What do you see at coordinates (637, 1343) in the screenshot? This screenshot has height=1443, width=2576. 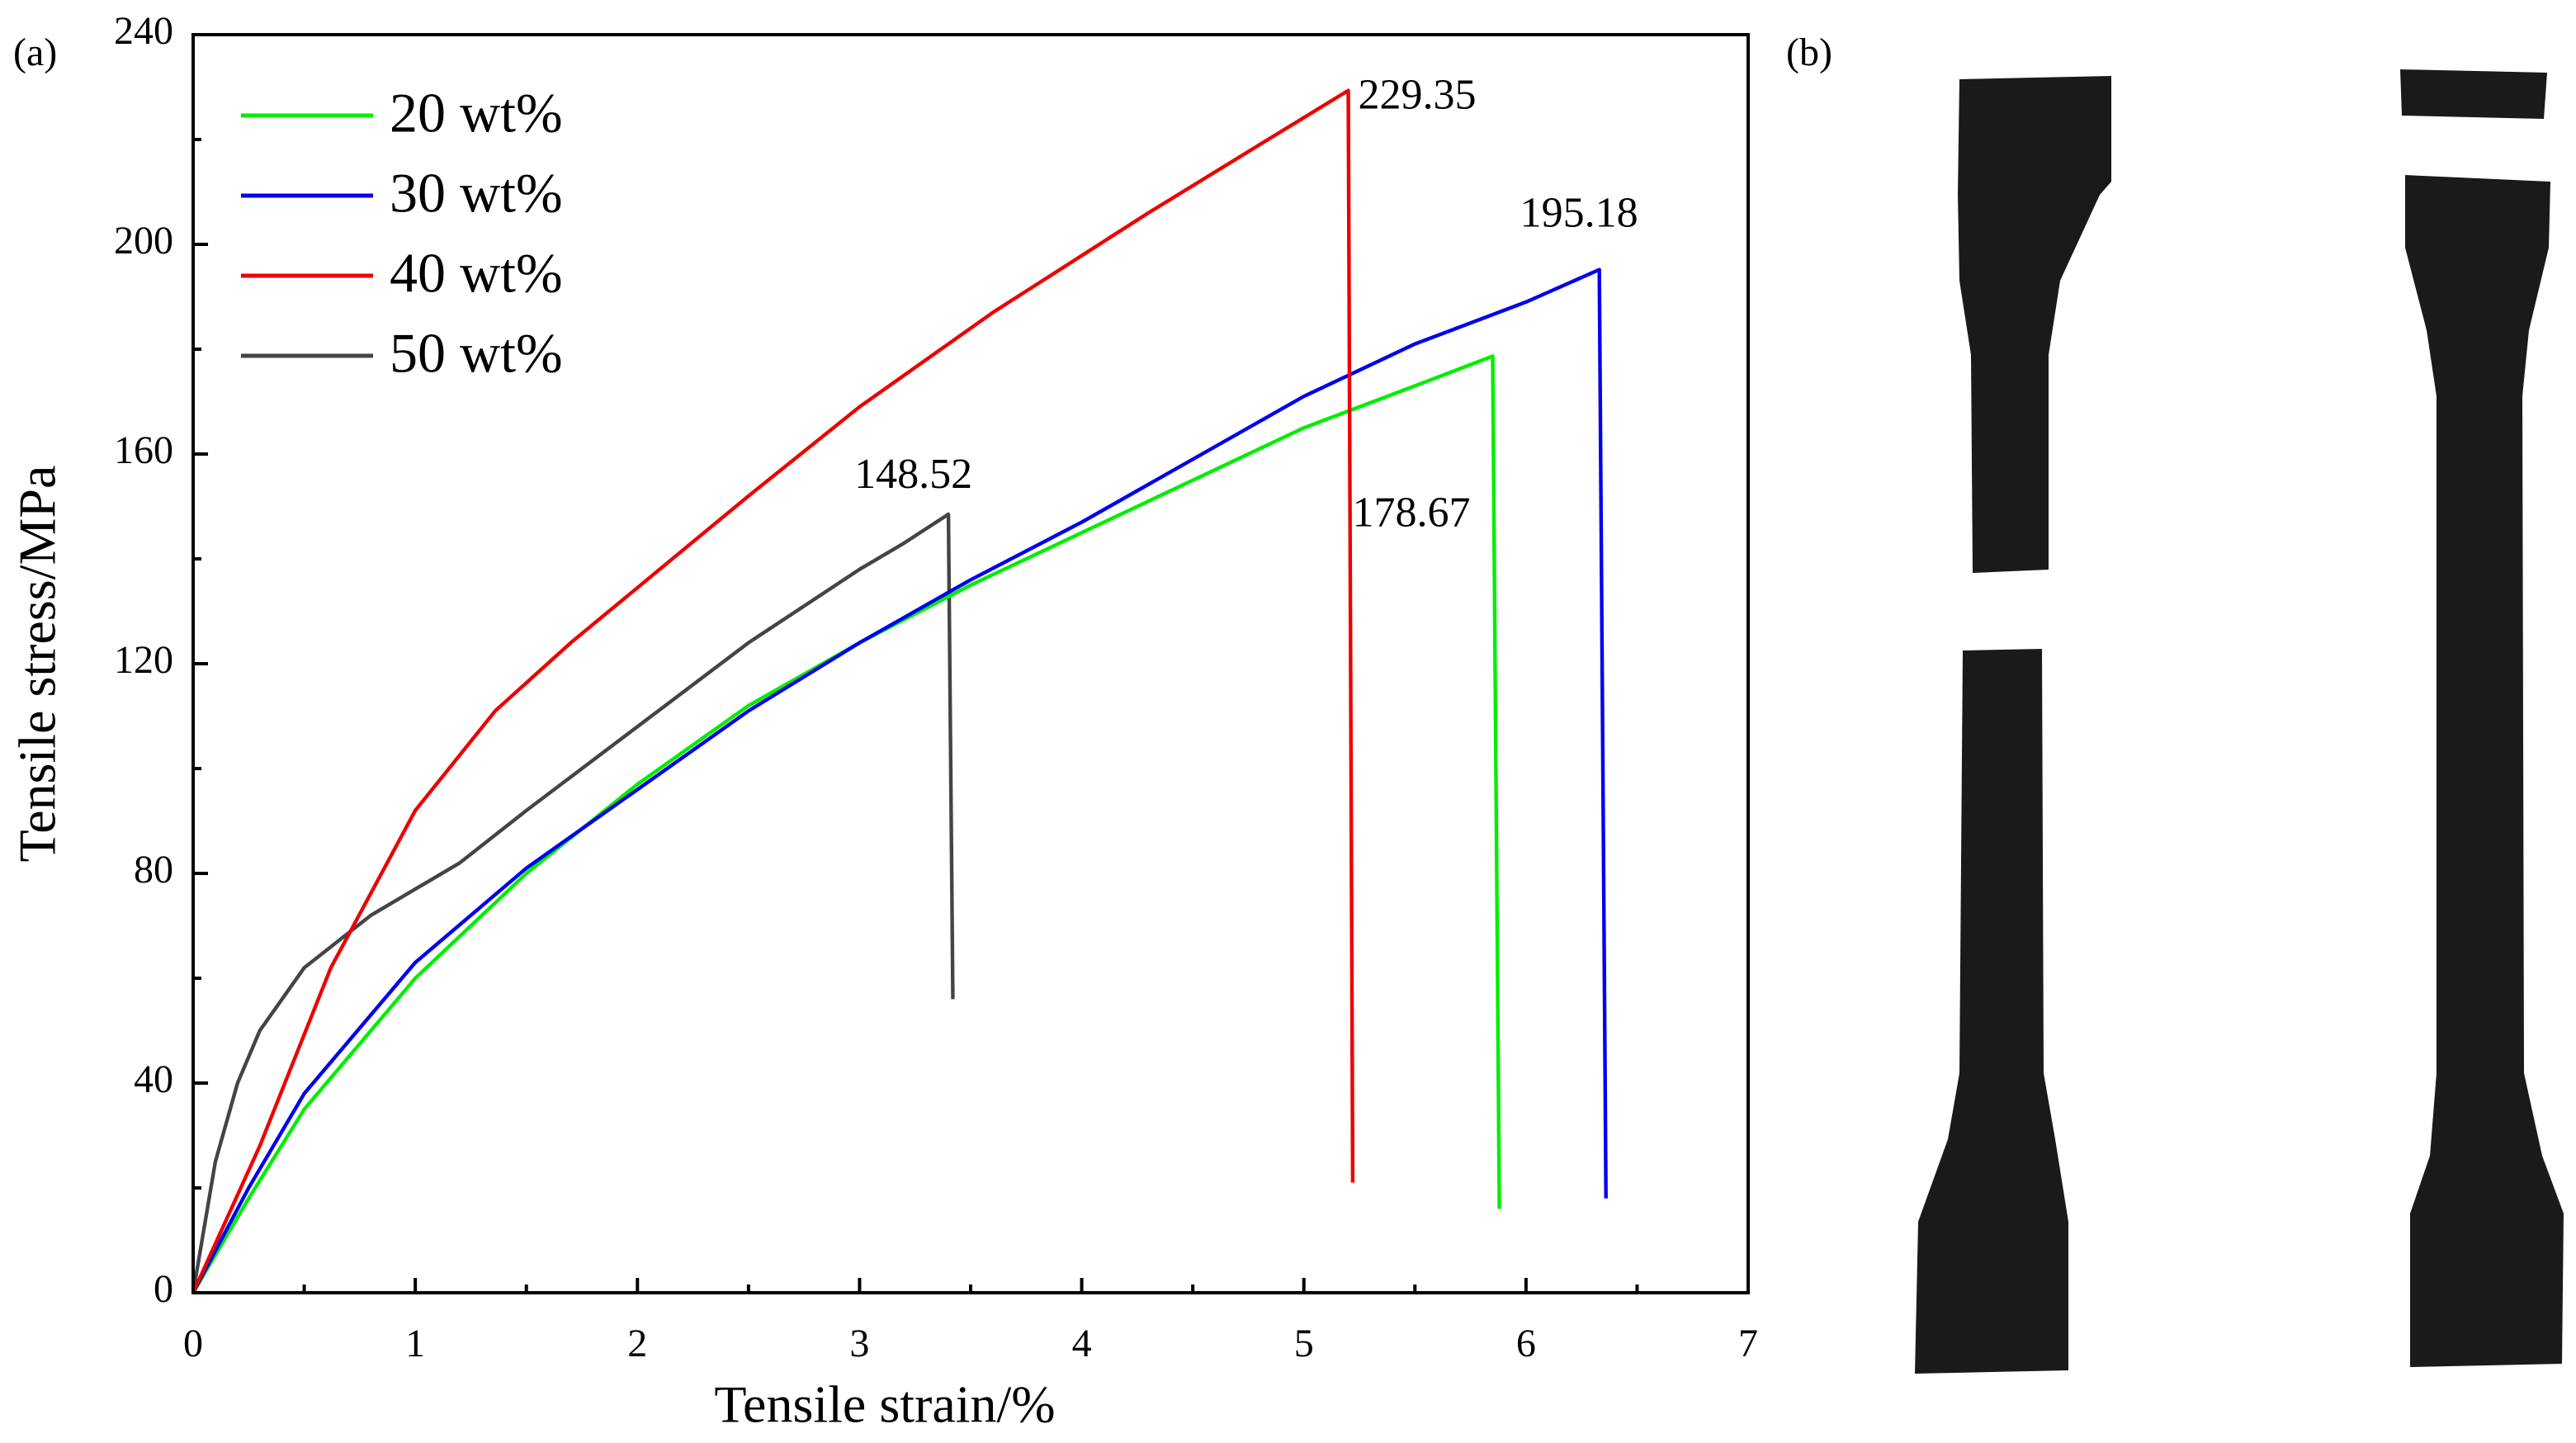 I see `x-tick-label: 2` at bounding box center [637, 1343].